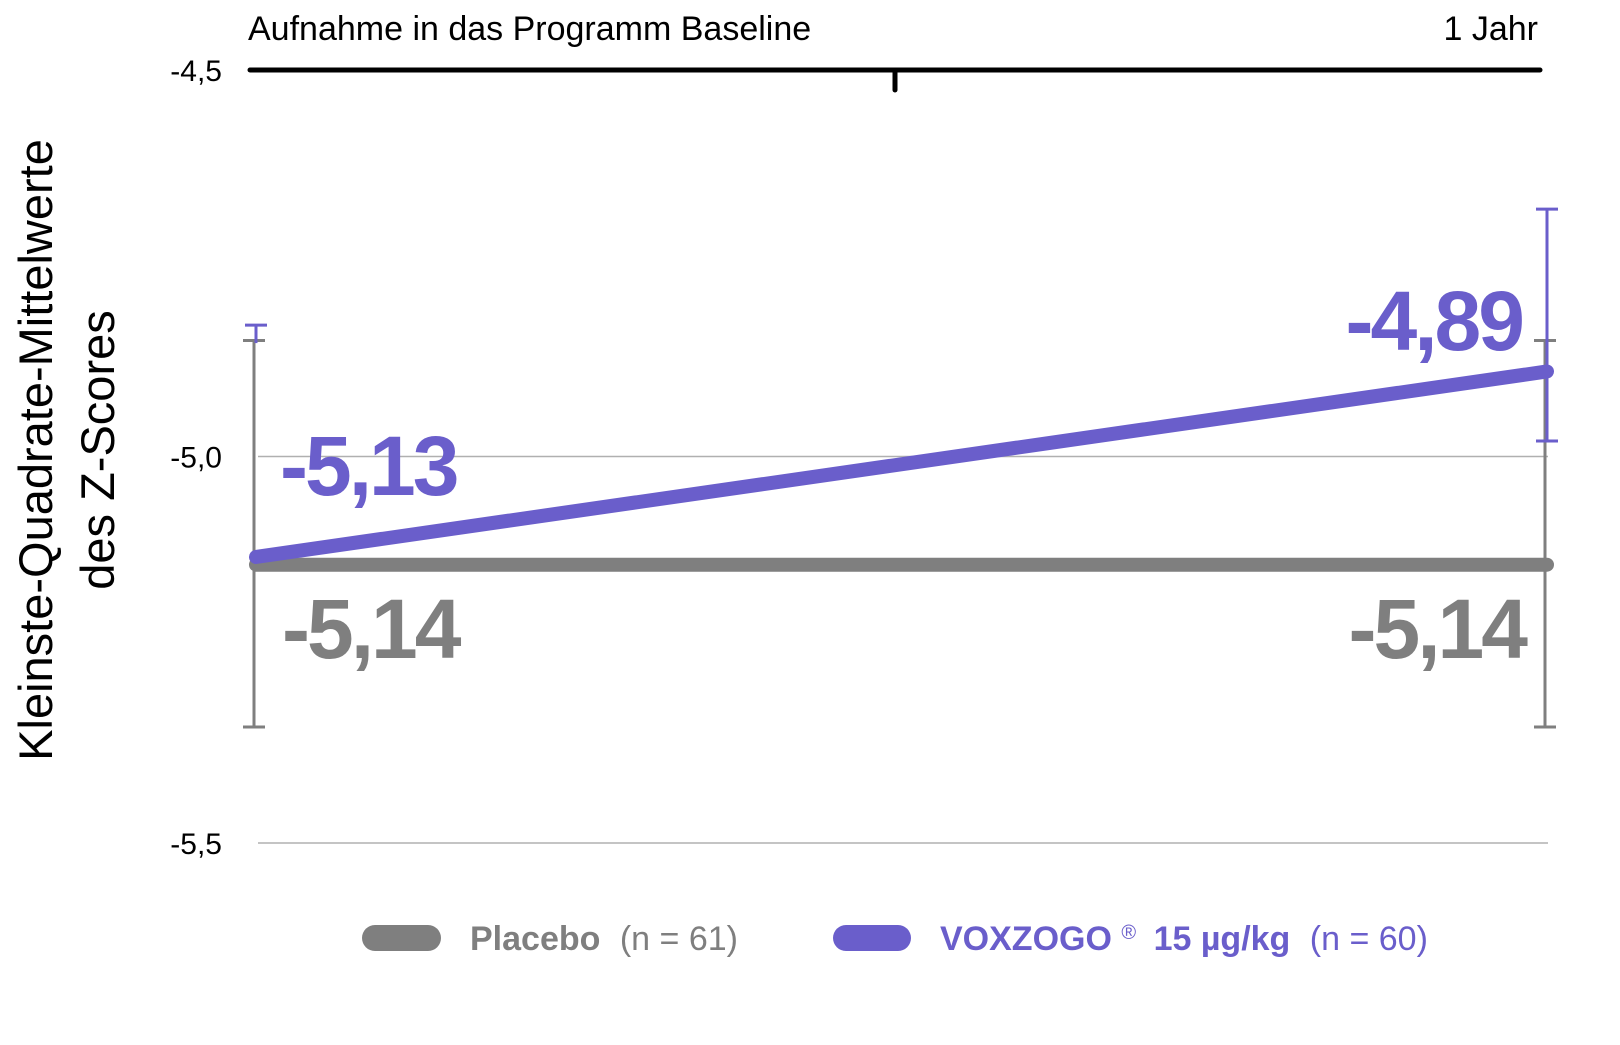 The width and height of the screenshot is (1620, 1045). What do you see at coordinates (35, 450) in the screenshot?
I see `y-axis-title-line-1: Kleinste-Quadrate-Mittelwerte` at bounding box center [35, 450].